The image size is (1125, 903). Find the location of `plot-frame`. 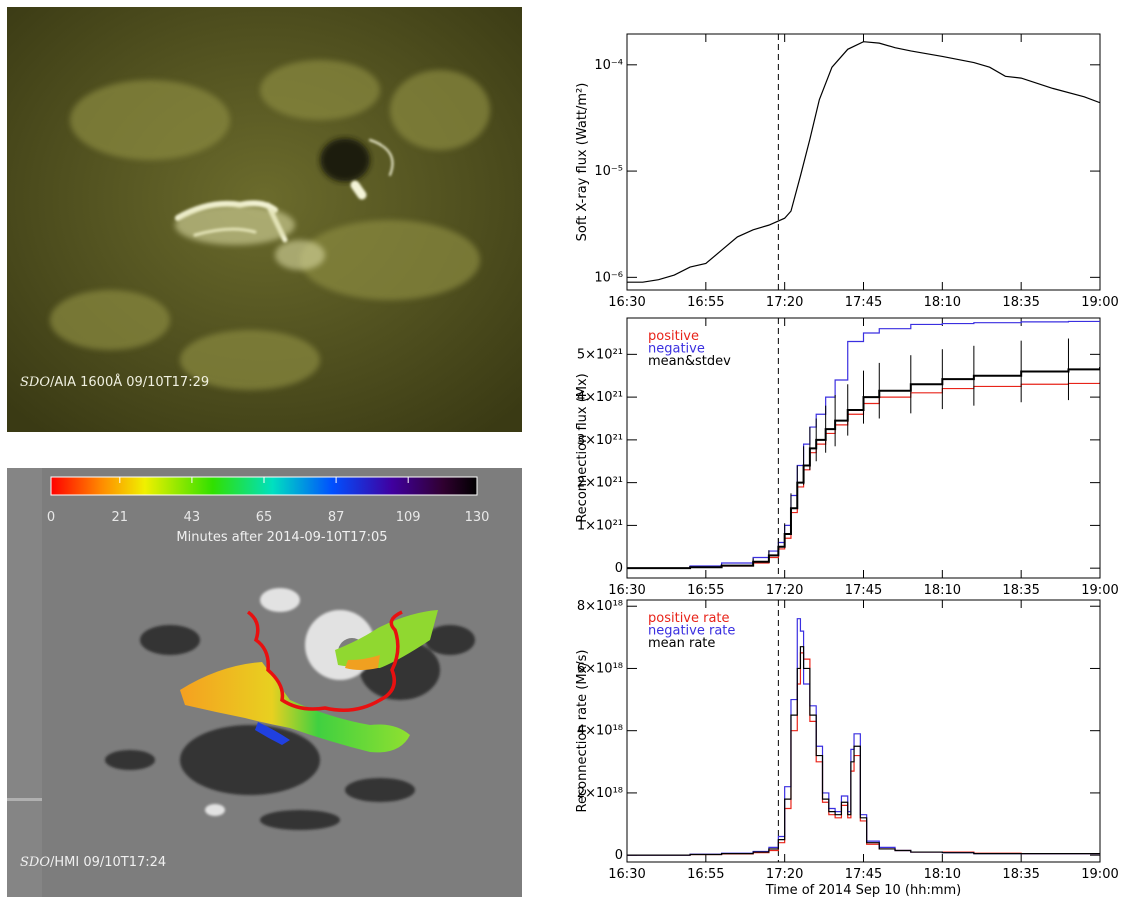

plot-frame is located at coordinates (863, 162).